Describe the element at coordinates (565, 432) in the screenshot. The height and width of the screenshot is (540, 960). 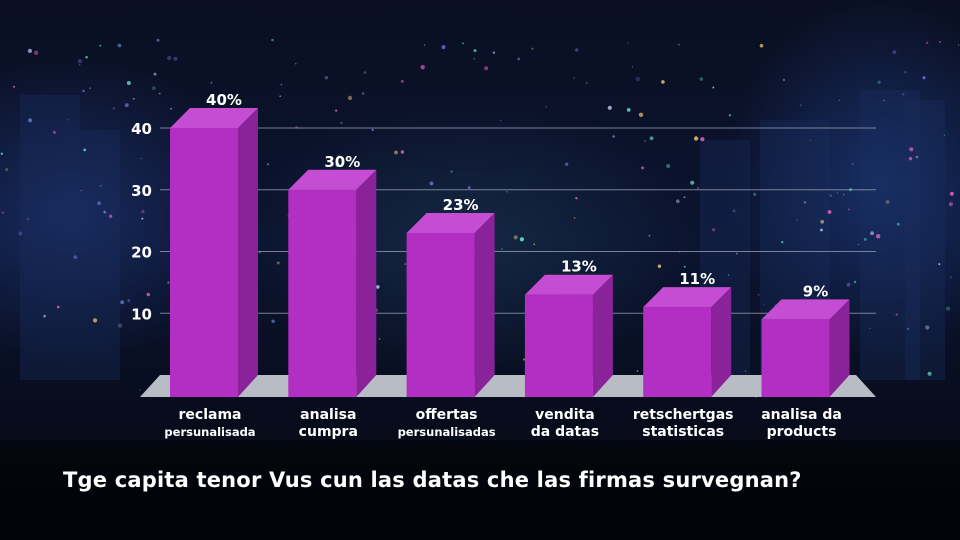
I see `category-label-line2: da datas` at that location.